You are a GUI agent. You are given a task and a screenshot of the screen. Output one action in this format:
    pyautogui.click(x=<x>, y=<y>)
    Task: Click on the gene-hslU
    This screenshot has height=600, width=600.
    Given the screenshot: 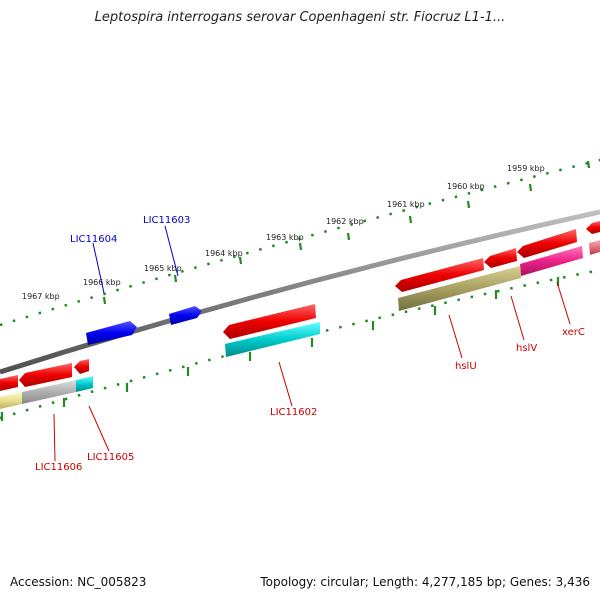 What is the action you would take?
    pyautogui.click(x=439, y=275)
    